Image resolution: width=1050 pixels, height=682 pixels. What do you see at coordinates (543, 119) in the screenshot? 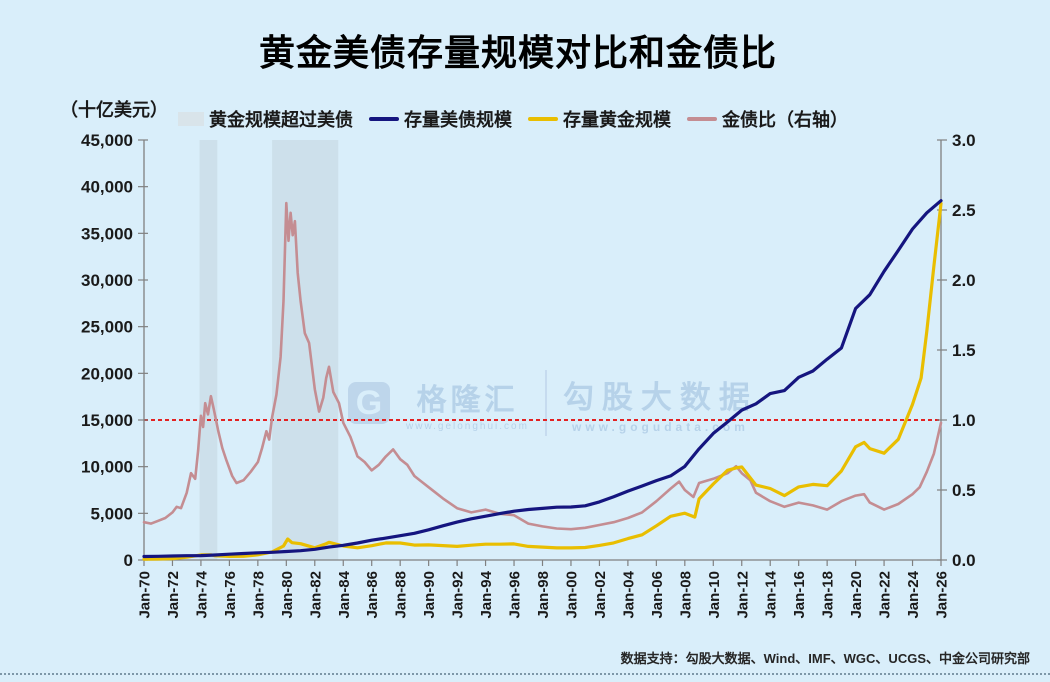
I see `gold-line-swatch` at bounding box center [543, 119].